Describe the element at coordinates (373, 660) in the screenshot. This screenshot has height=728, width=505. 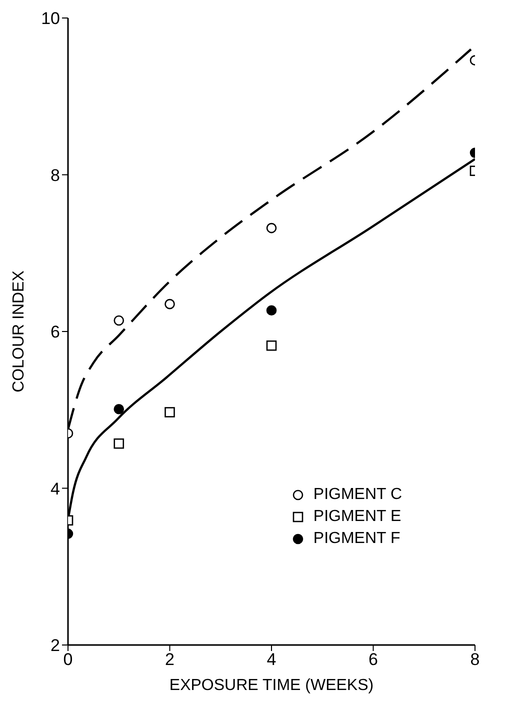
I see `x-tick-label: 6` at that location.